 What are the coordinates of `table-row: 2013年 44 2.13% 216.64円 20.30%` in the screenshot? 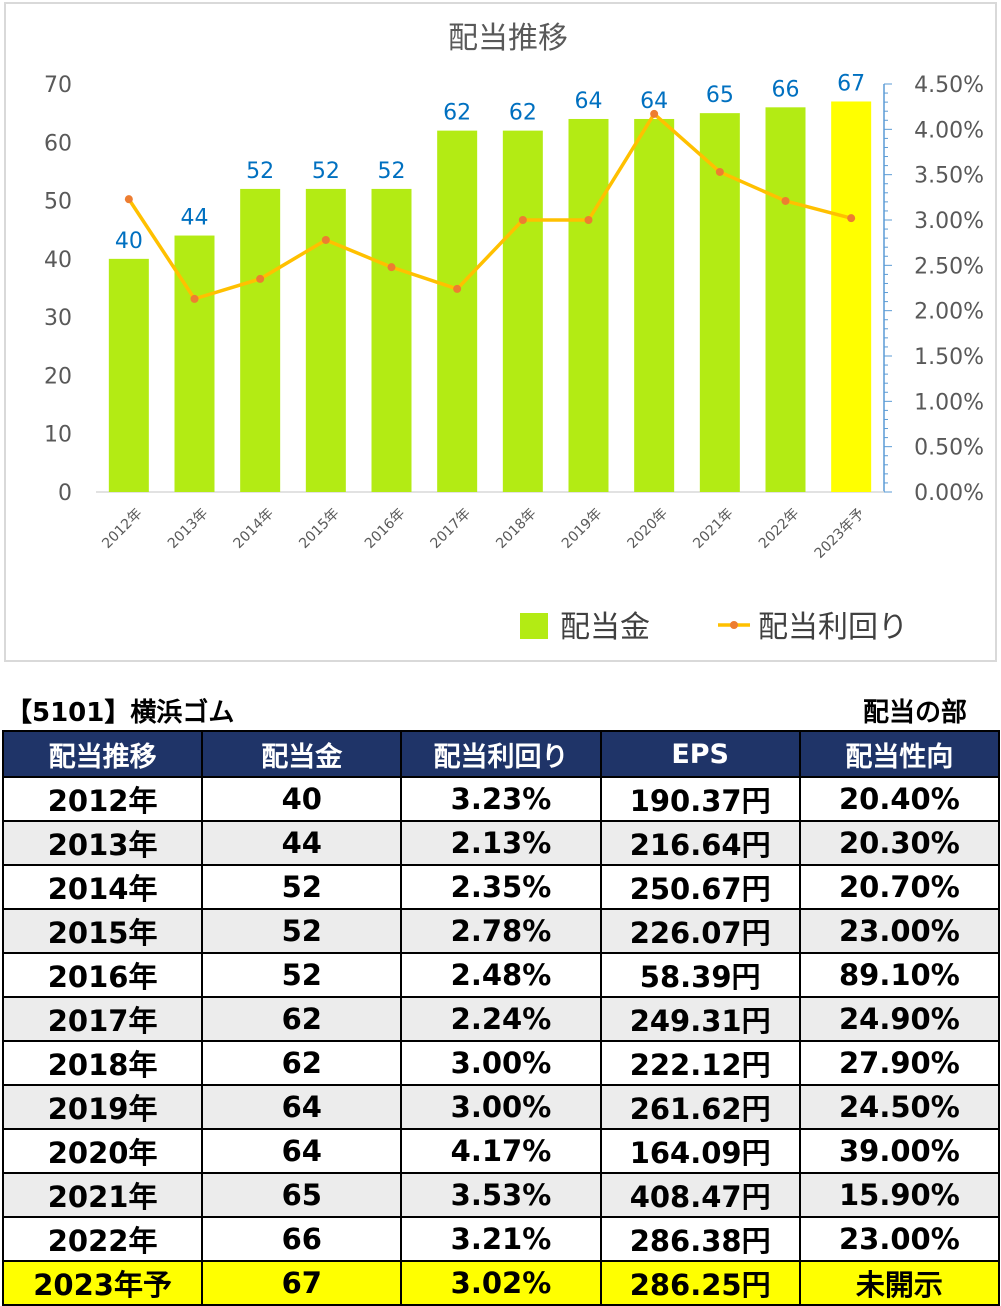 It's located at (501, 843).